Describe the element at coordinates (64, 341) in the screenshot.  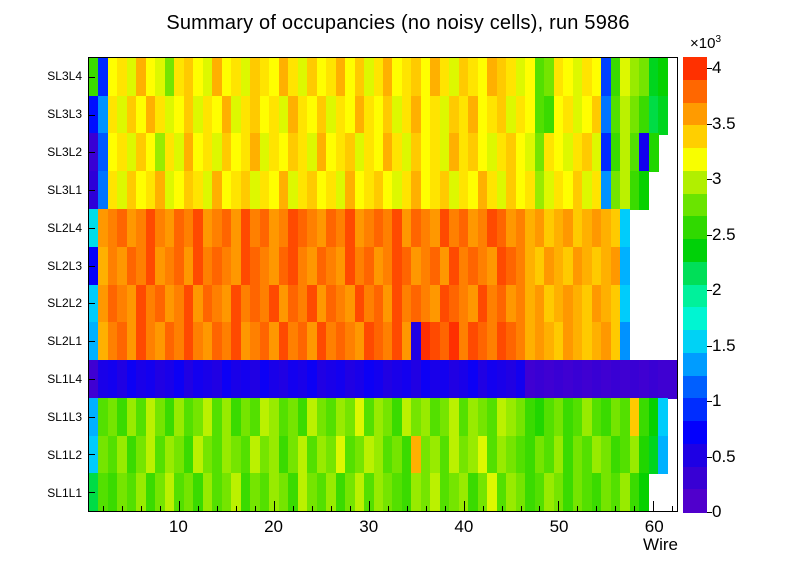
I see `y-axis-label: SL2L1` at that location.